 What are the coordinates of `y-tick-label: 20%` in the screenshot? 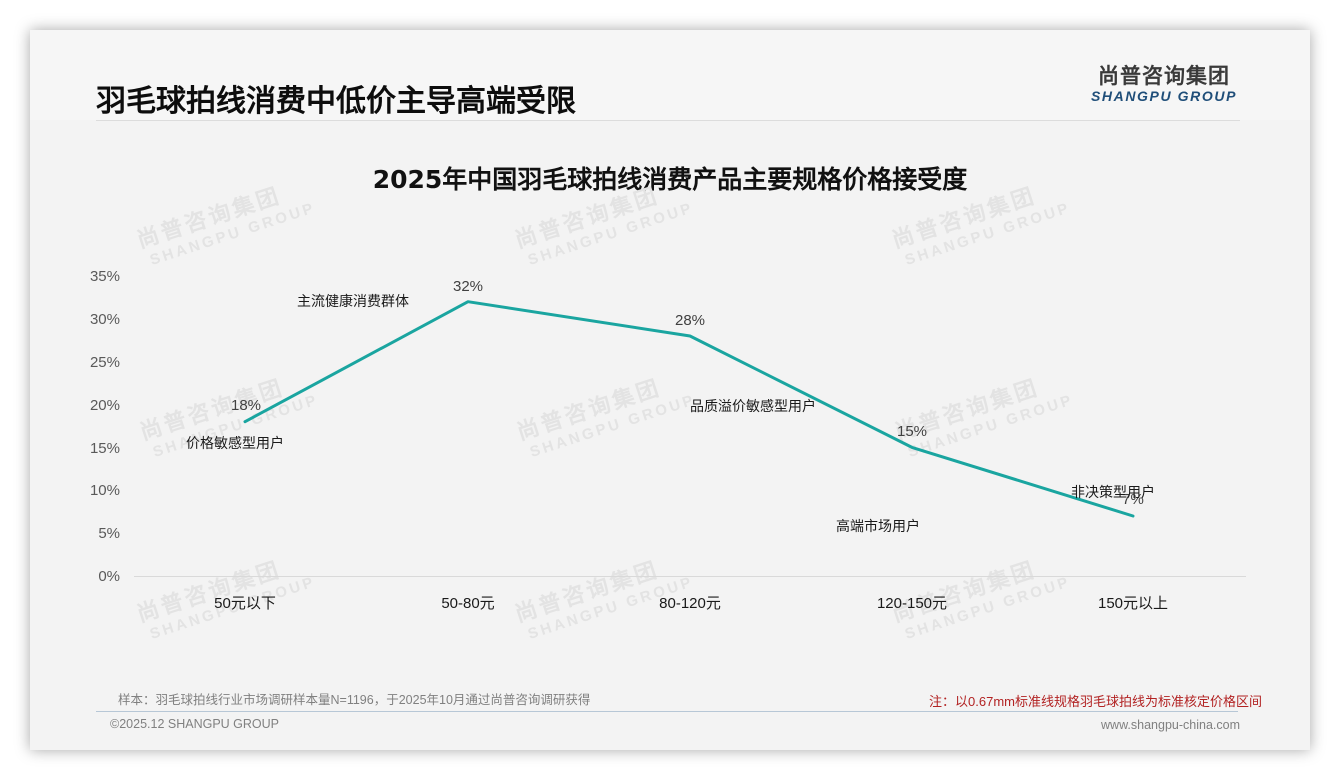 It's located at (105, 405).